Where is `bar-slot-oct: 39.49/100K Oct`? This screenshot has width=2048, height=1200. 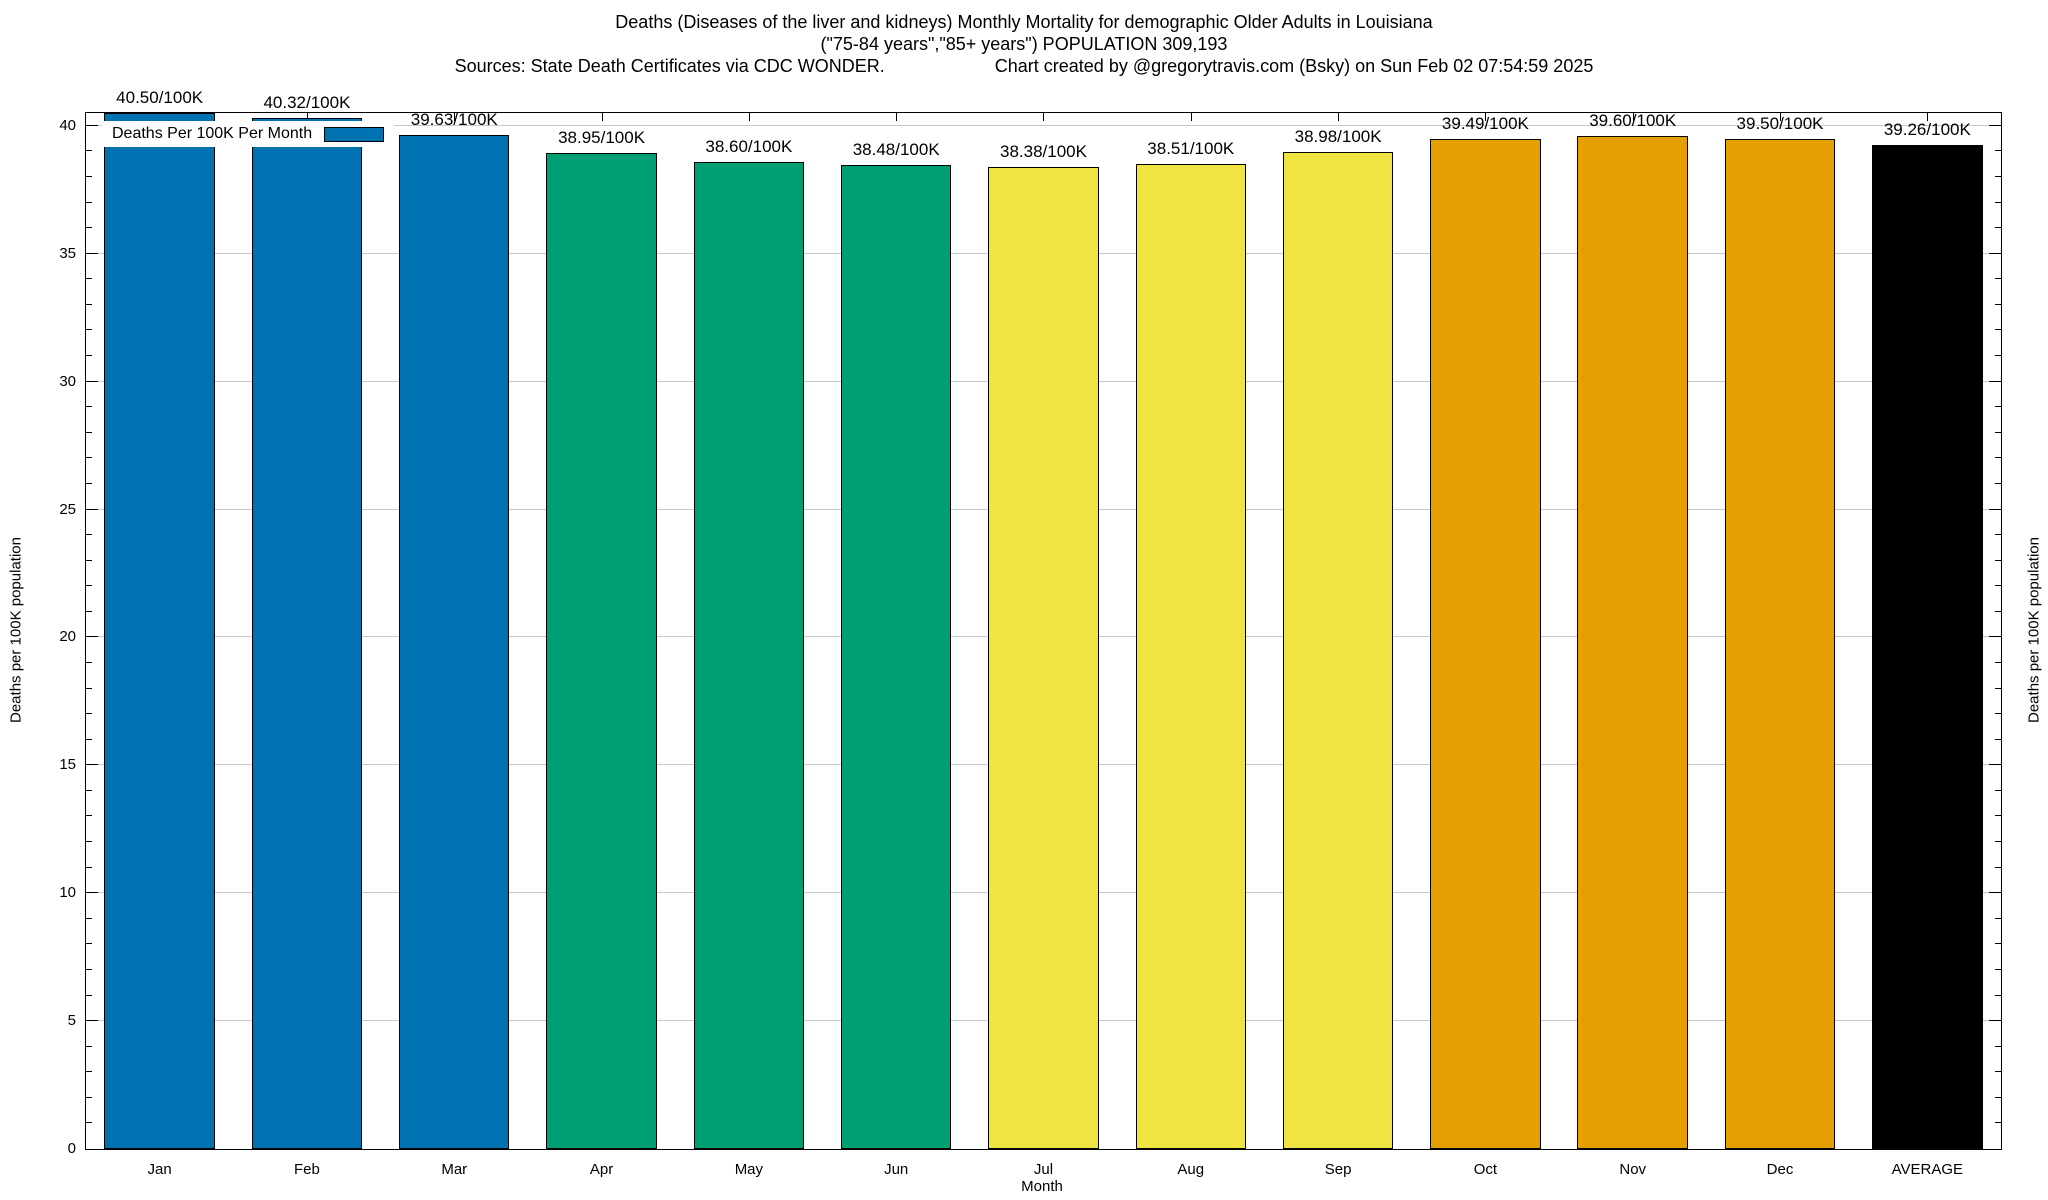 bar-slot-oct: 39.49/100K Oct is located at coordinates (1485, 645).